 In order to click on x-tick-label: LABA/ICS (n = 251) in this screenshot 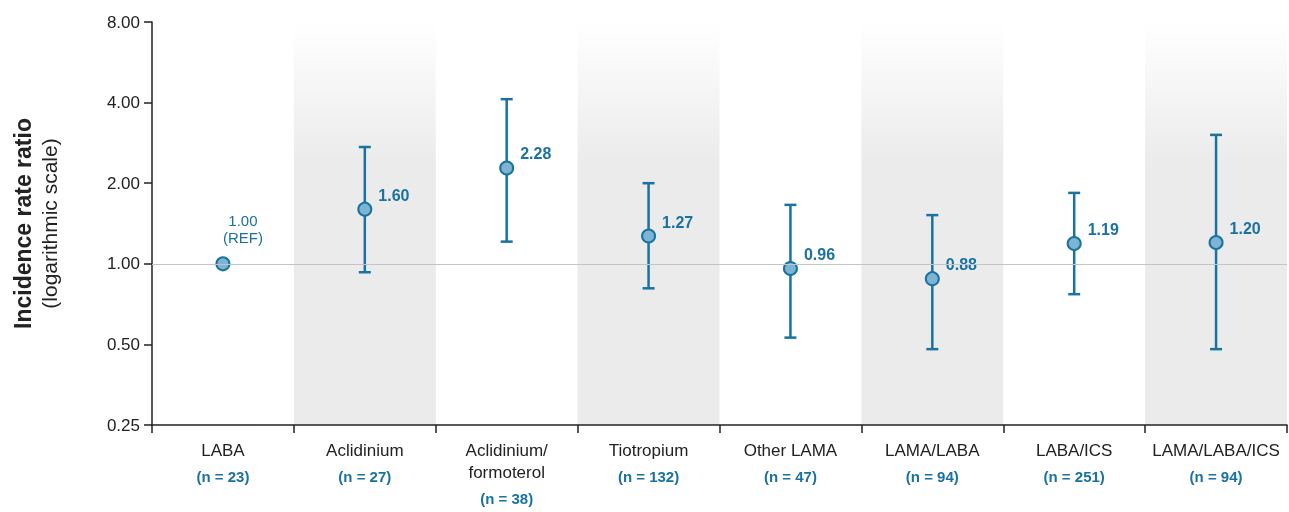, I will do `click(1074, 462)`.